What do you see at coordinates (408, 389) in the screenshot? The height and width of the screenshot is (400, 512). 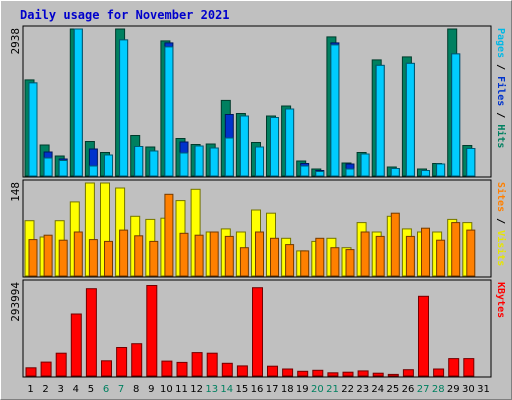 I see `x-tick-label: 26` at bounding box center [408, 389].